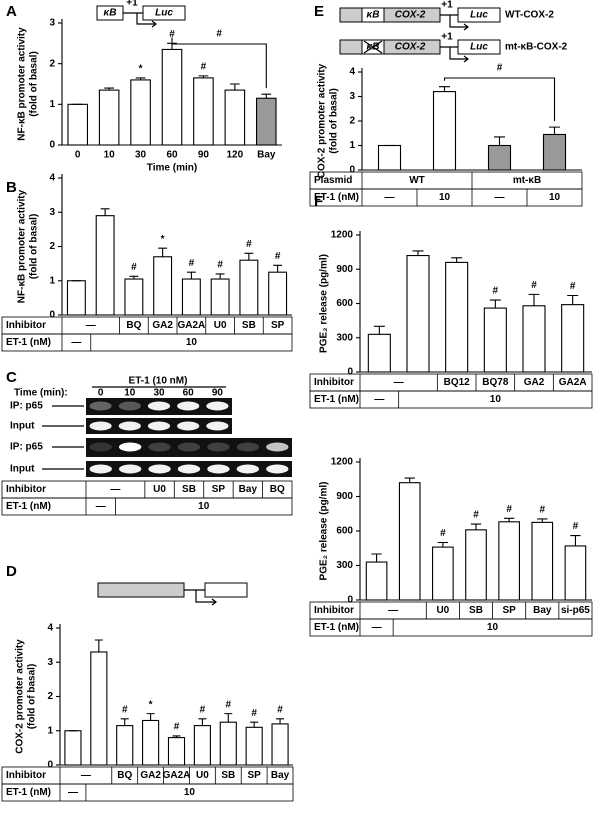 Image resolution: width=600 pixels, height=816 pixels. Describe the element at coordinates (22, 469) in the screenshot. I see `gel-row-label: Input` at that location.